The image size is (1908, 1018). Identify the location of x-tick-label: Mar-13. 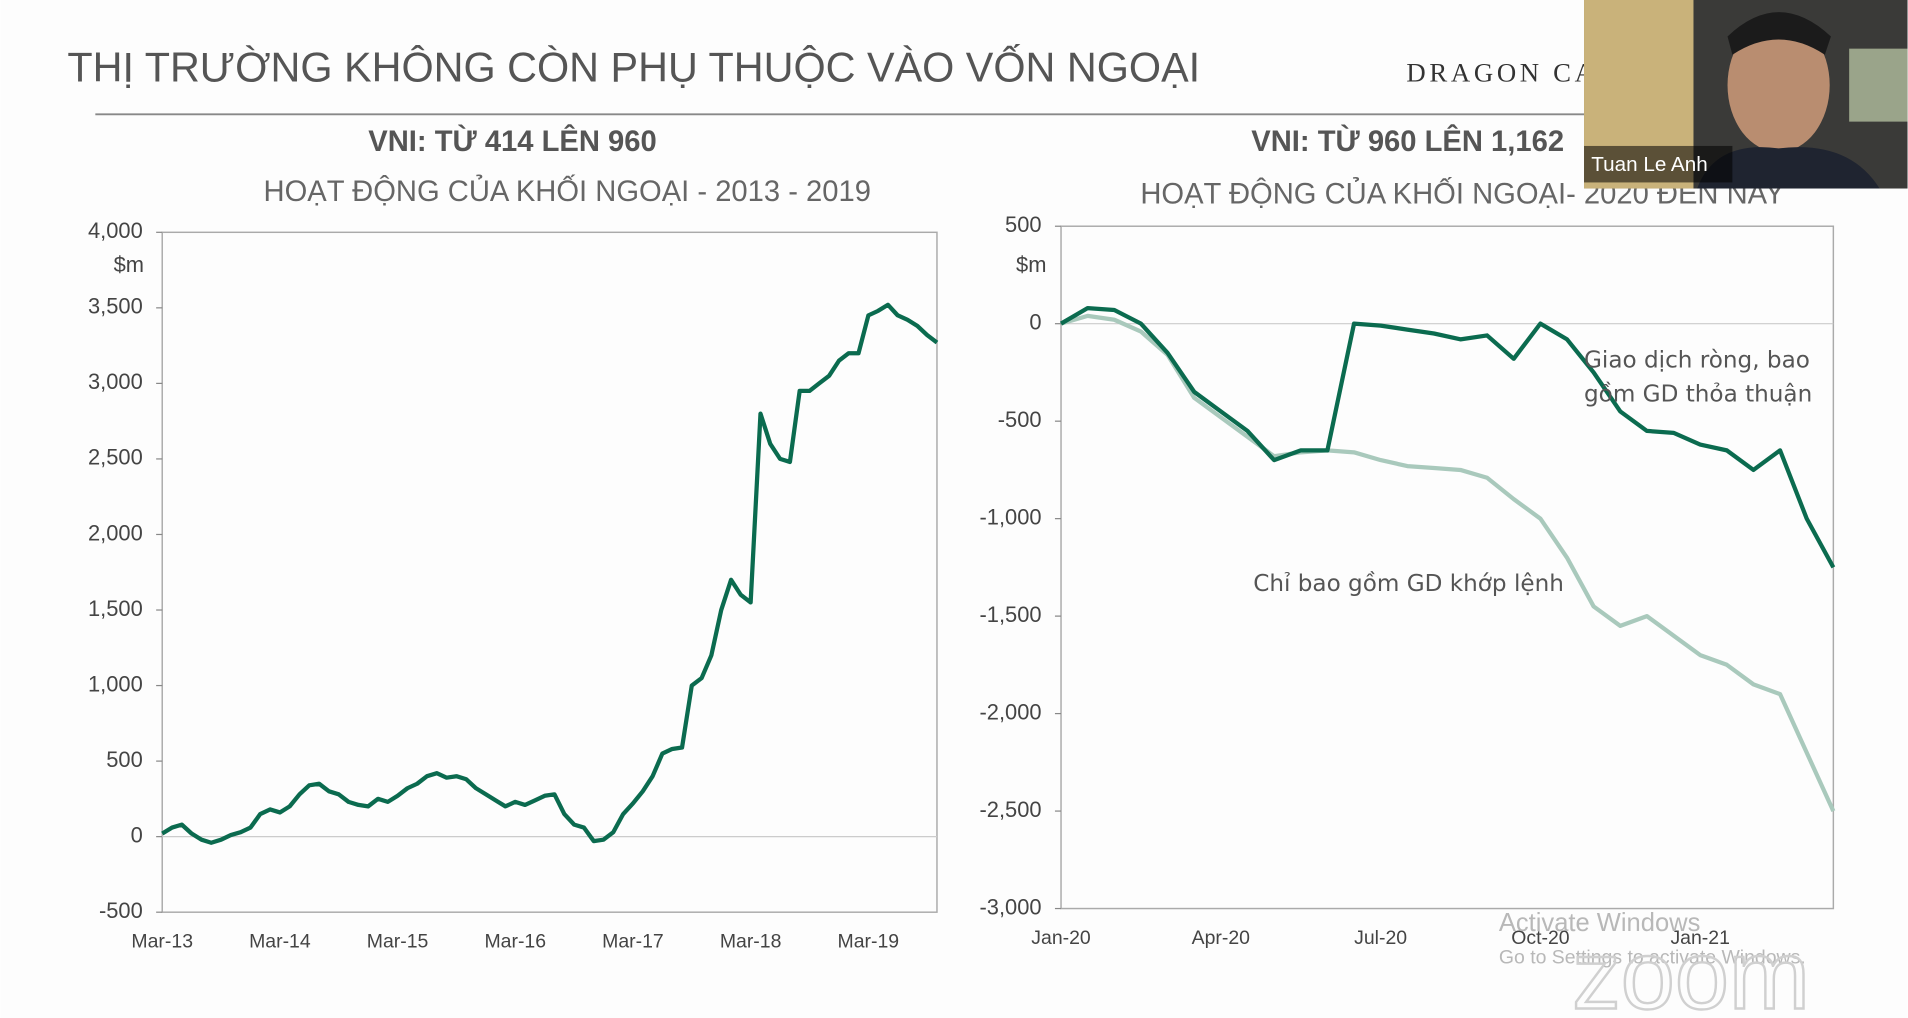
(162, 942).